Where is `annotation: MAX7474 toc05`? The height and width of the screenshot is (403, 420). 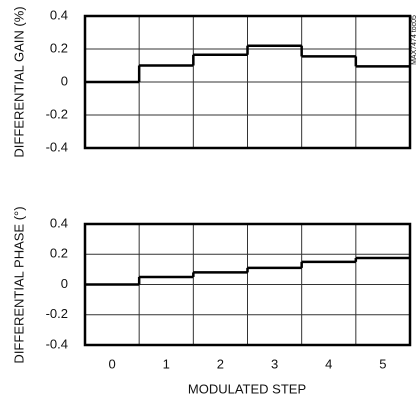 annotation: MAX7474 toc05 is located at coordinates (414, 40).